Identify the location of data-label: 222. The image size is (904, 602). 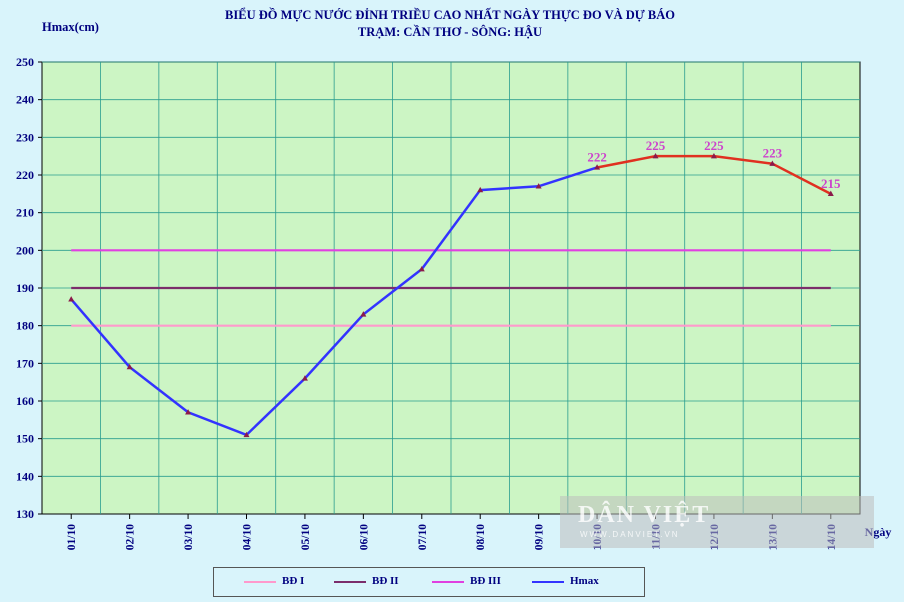
(597, 156).